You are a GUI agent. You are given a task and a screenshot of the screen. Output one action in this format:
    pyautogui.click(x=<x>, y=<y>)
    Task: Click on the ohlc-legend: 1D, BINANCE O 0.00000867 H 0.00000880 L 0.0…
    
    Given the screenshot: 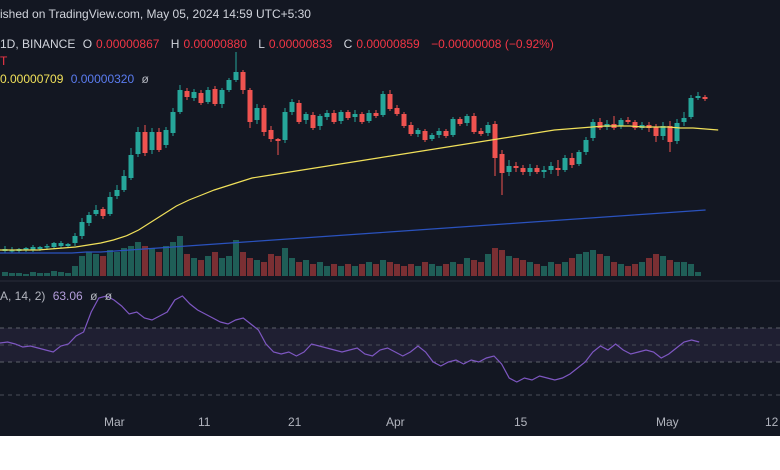 What is the action you would take?
    pyautogui.click(x=279, y=44)
    